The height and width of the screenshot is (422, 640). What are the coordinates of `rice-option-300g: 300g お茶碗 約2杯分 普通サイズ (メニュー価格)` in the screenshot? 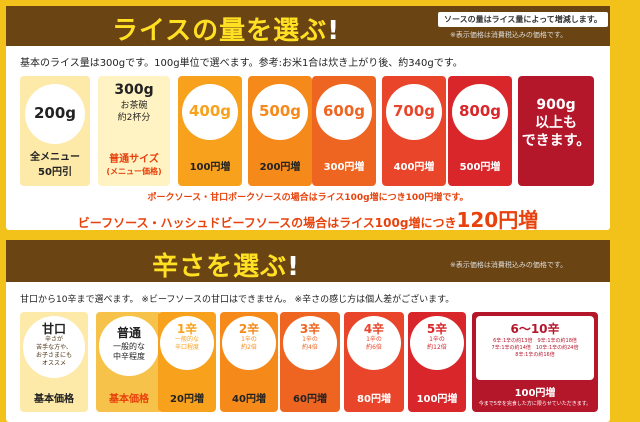 It's located at (134, 131).